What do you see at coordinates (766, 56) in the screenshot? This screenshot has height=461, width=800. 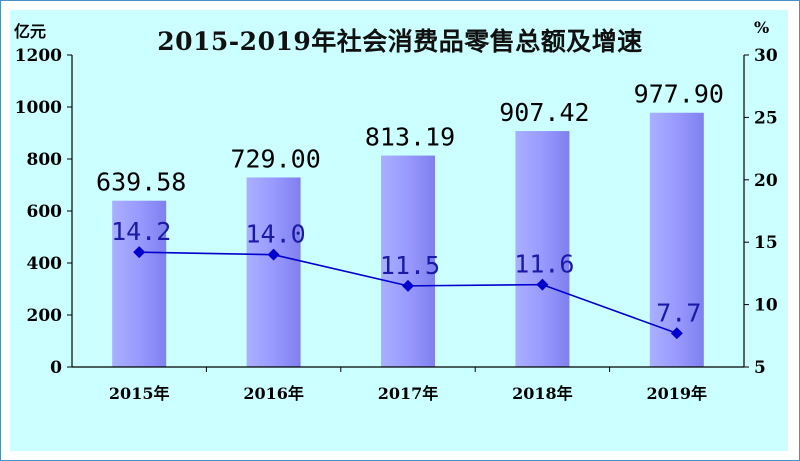 I see `y-right-tick-label: 30` at bounding box center [766, 56].